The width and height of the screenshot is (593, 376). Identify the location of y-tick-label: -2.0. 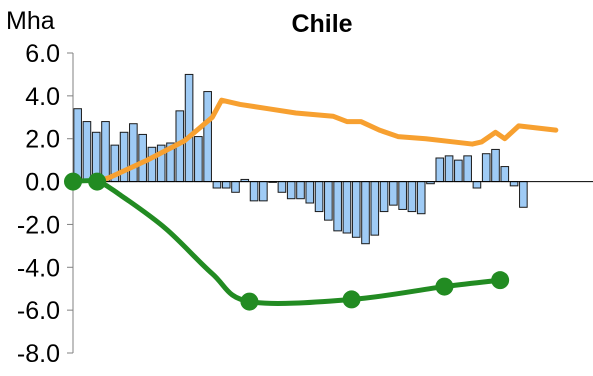
(38, 225).